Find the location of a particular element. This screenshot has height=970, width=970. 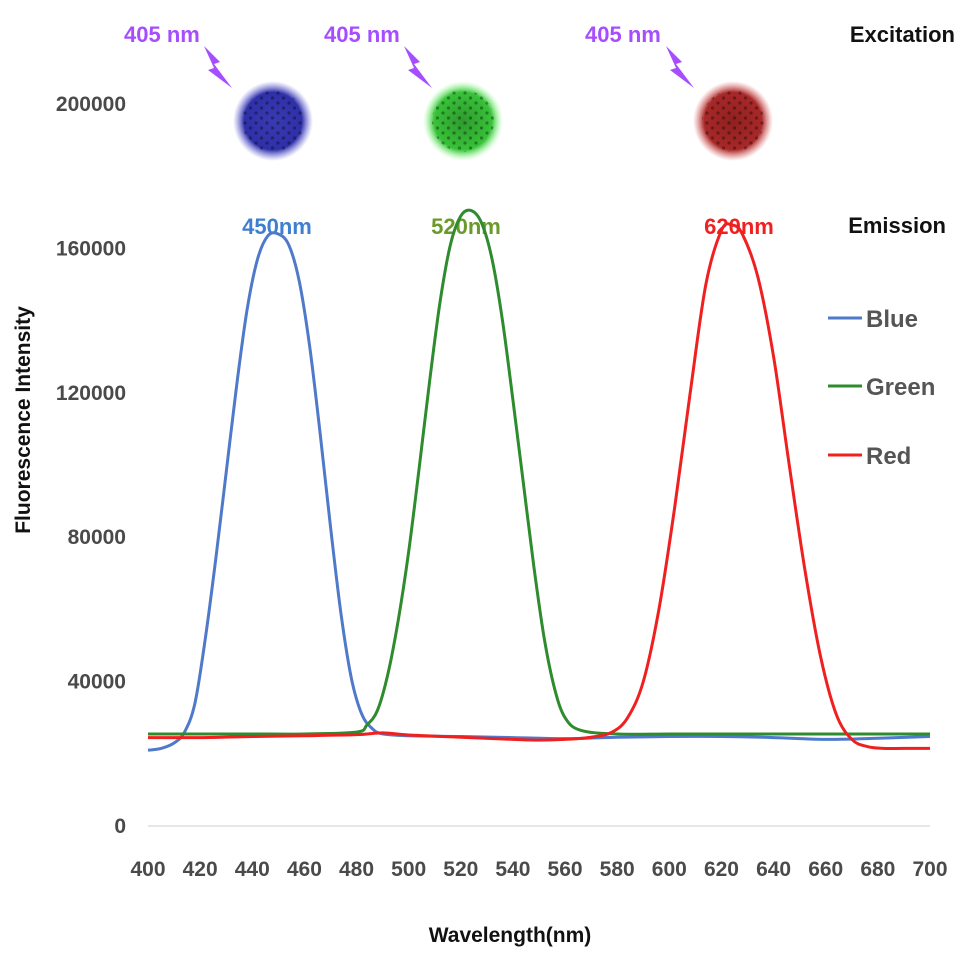

x-tick-label: 640 is located at coordinates (773, 869).